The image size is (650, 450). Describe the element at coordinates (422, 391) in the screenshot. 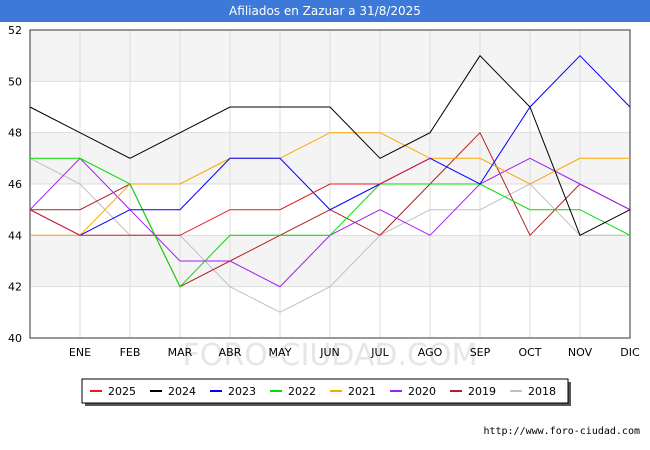

I see `legend-label-2020: 2020` at that location.